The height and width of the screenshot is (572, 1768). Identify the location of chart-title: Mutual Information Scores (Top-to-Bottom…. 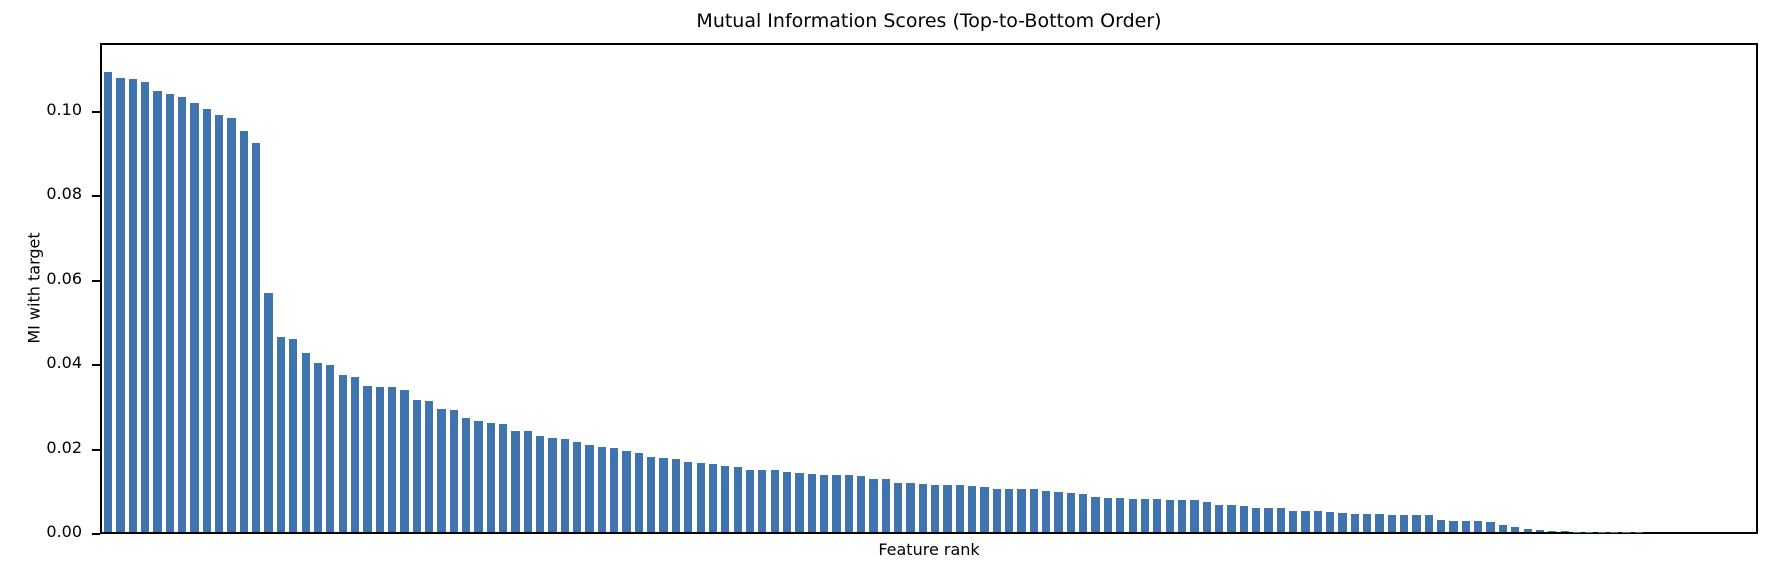
(929, 21).